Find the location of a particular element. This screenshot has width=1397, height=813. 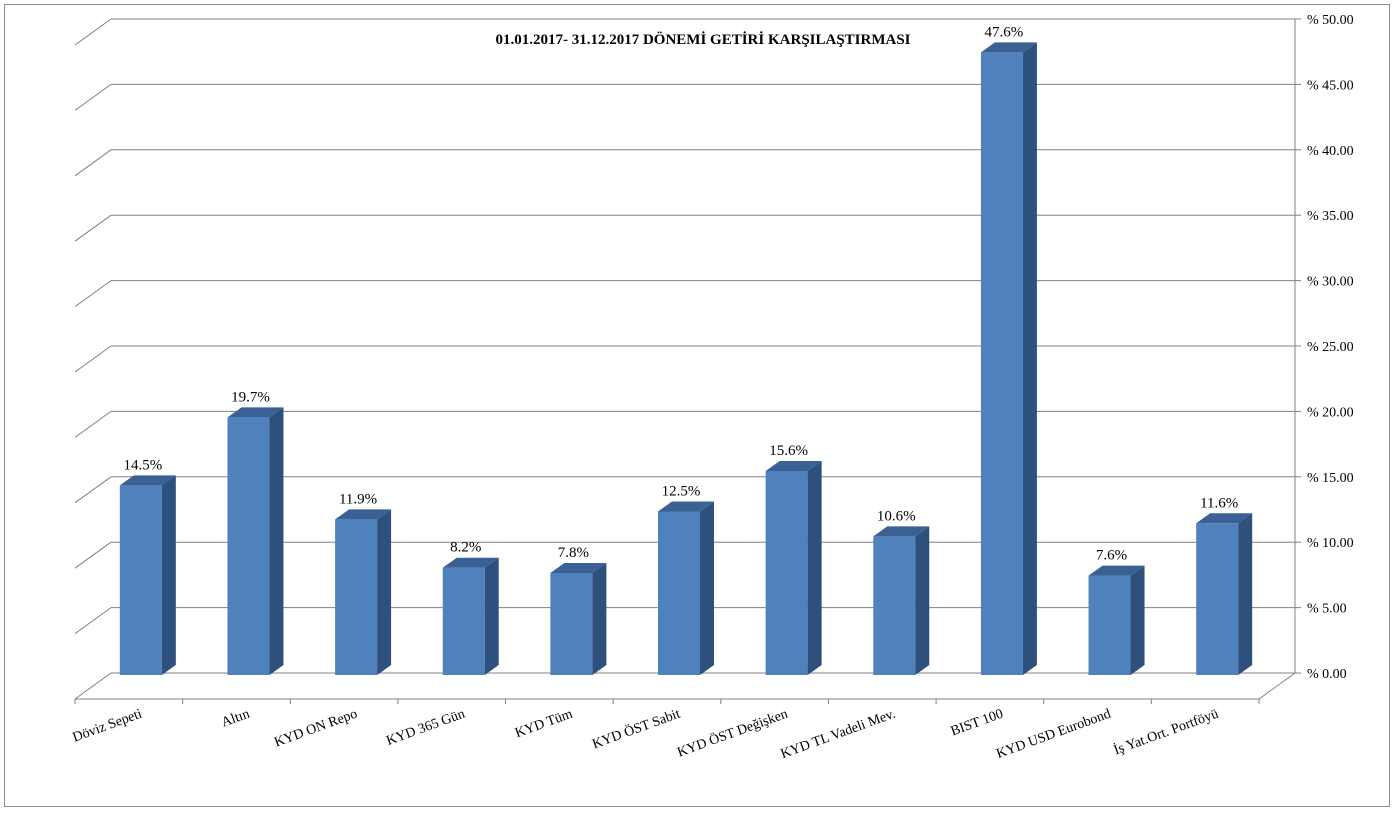

y-tick-label: % 30.00 is located at coordinates (1330, 282).